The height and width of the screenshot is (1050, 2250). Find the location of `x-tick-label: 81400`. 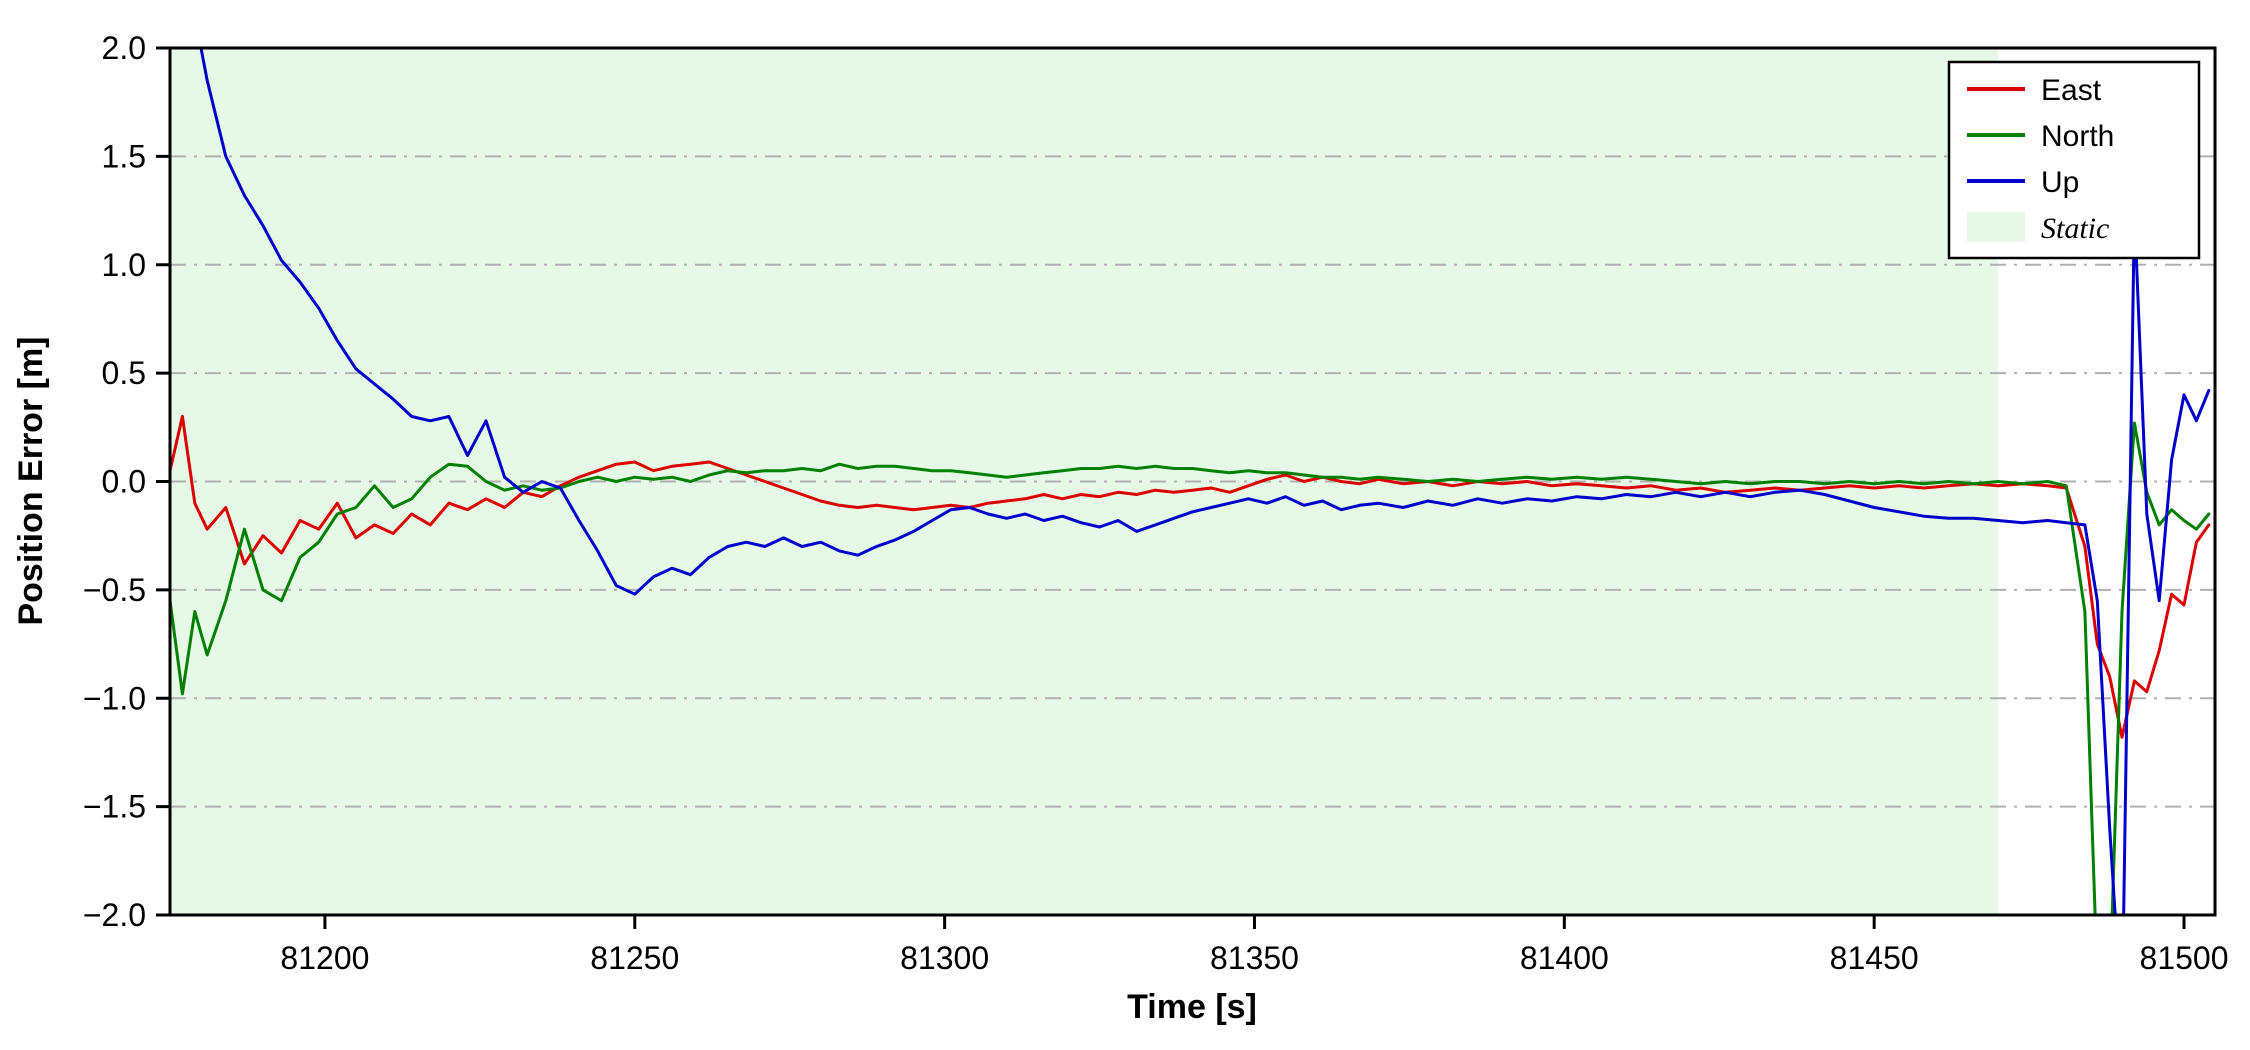

x-tick-label: 81400 is located at coordinates (1564, 958).